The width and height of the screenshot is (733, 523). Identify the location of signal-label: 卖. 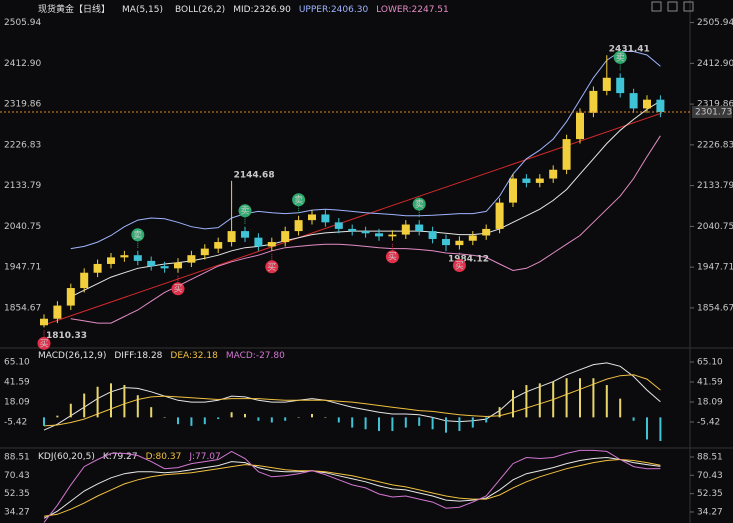
(137, 235).